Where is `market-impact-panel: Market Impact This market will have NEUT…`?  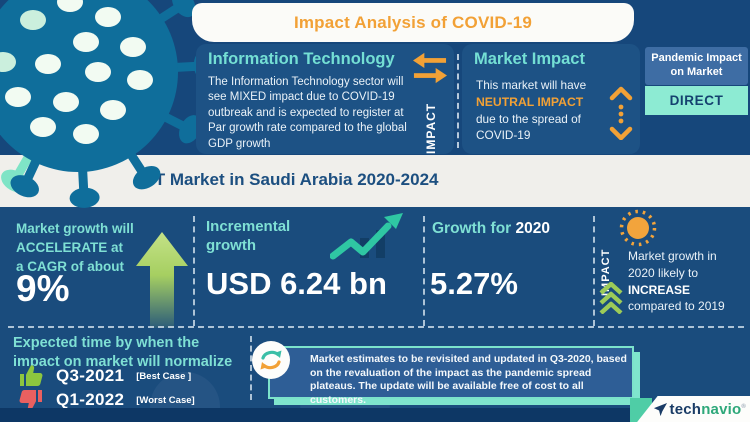
market-impact-panel: Market Impact This market will have NEUT… is located at coordinates (551, 99).